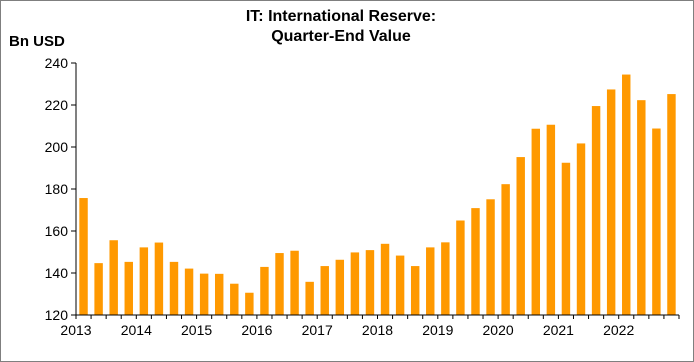 Image resolution: width=694 pixels, height=362 pixels. I want to click on bar-2017Q4, so click(370, 282).